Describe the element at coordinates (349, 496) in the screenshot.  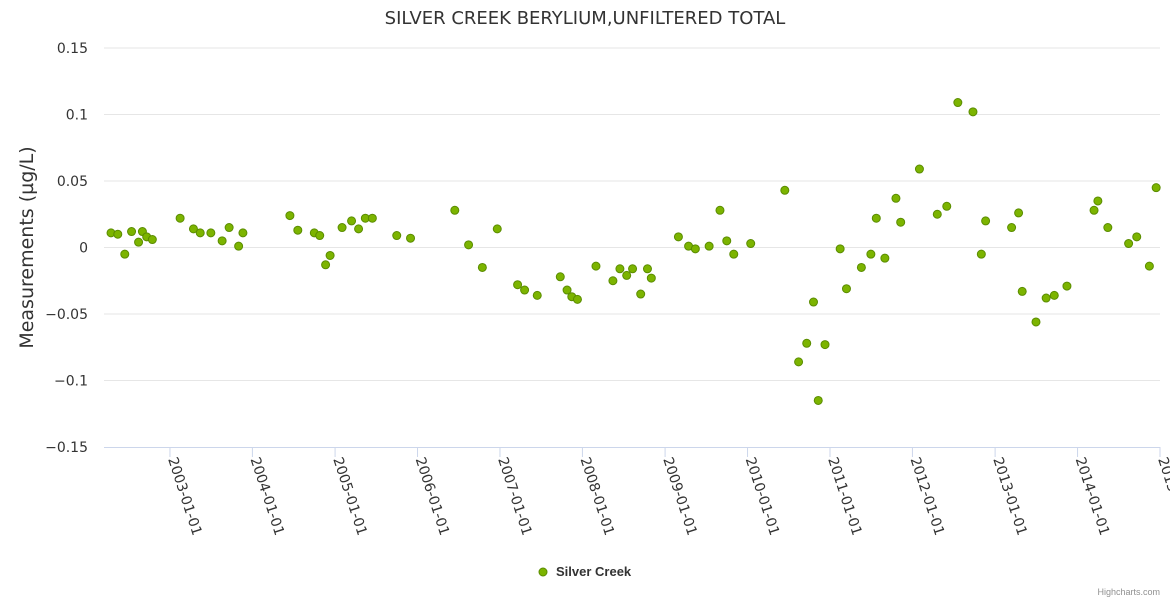
I see `x-tick-label: 2005-01-01` at that location.